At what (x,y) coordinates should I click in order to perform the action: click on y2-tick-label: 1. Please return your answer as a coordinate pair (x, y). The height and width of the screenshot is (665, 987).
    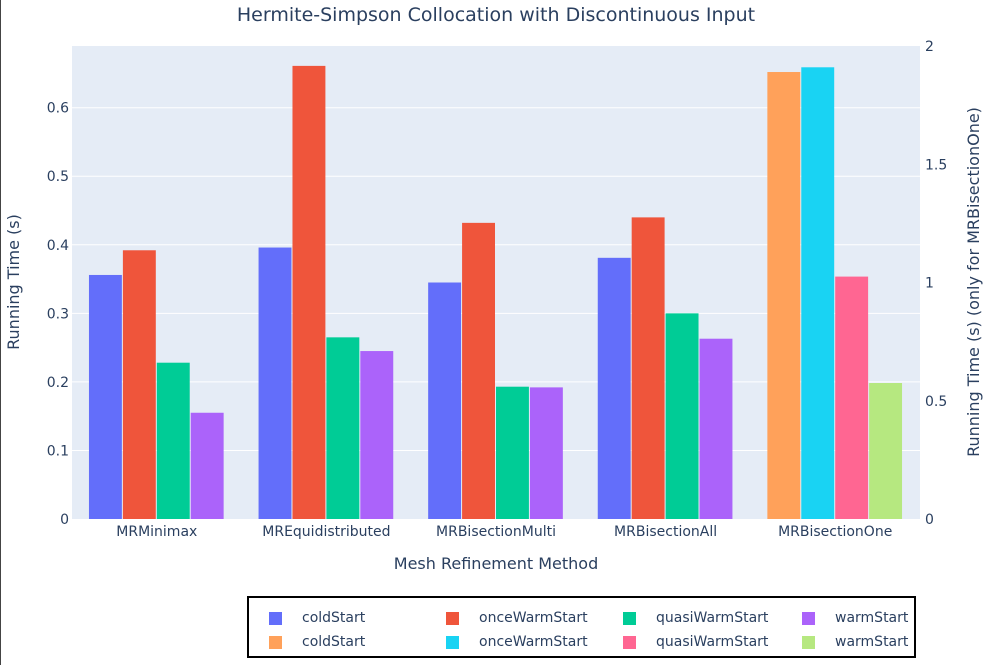
    Looking at the image, I should click on (929, 284).